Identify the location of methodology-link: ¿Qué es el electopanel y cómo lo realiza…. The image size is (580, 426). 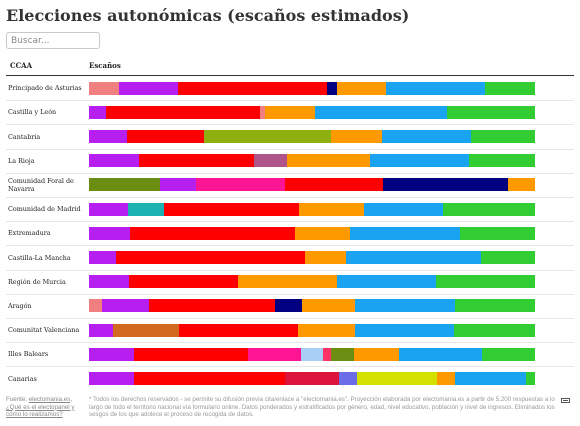
(40, 411).